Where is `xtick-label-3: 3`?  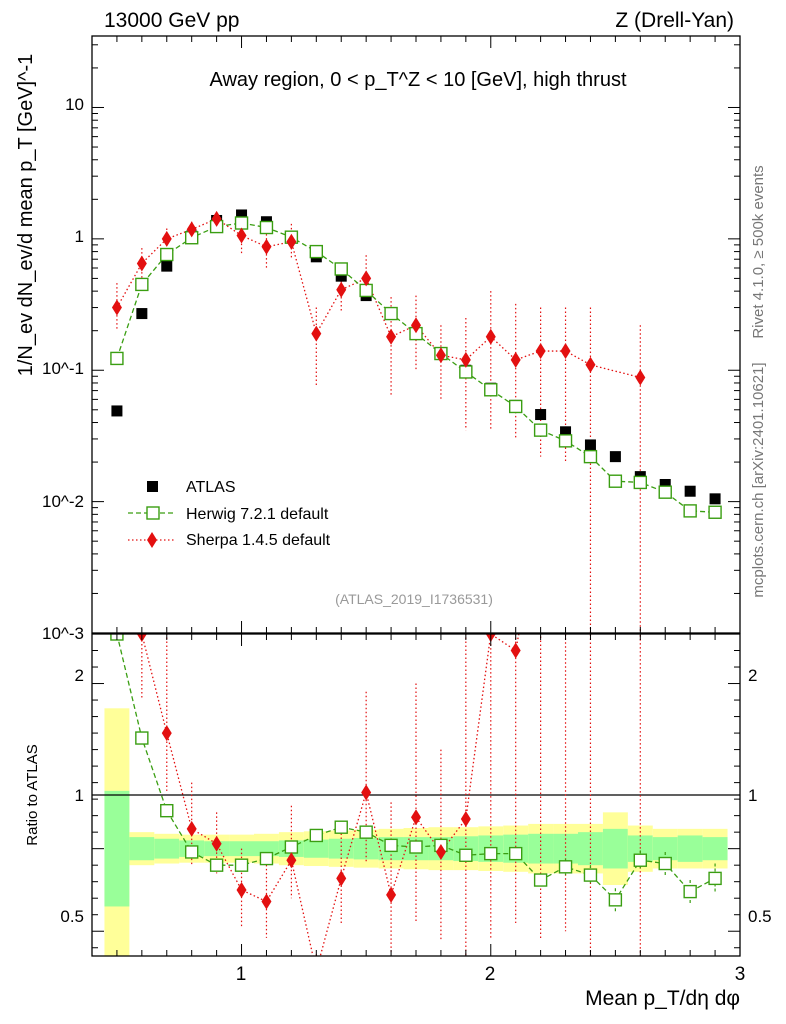
xtick-label-3: 3 is located at coordinates (740, 974).